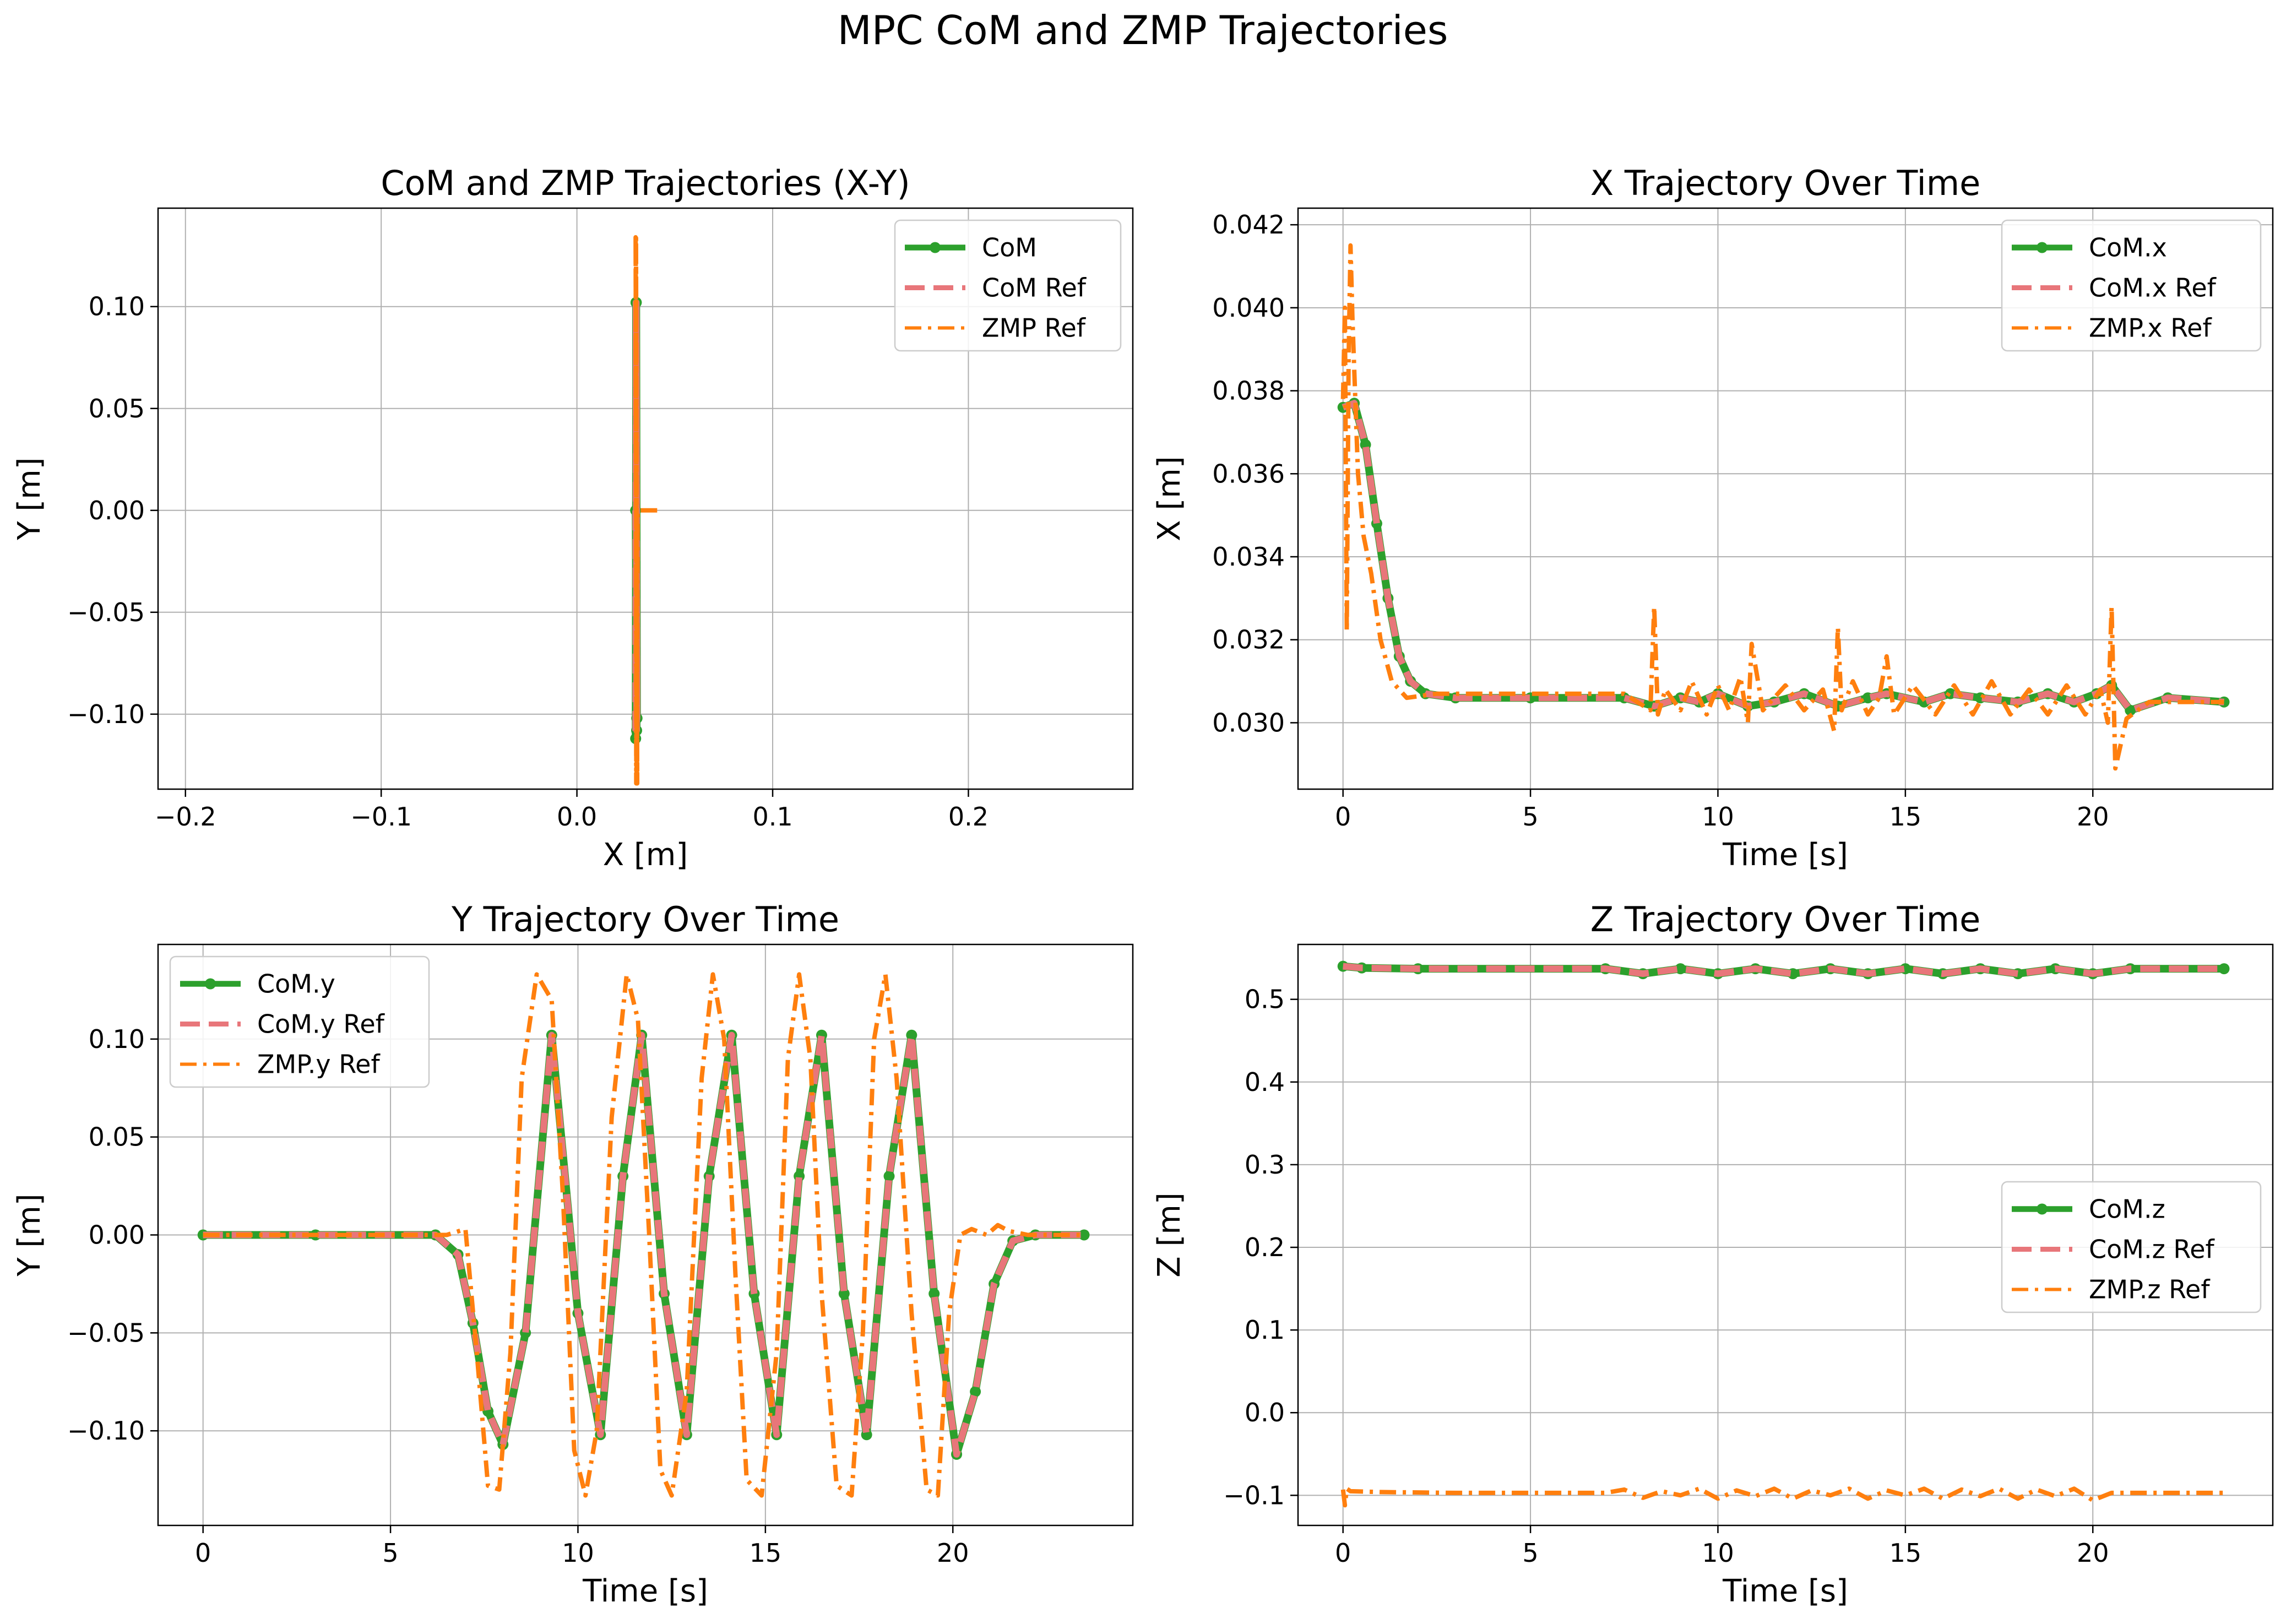  I want to click on legend-label: CoM.x Ref, so click(2153, 288).